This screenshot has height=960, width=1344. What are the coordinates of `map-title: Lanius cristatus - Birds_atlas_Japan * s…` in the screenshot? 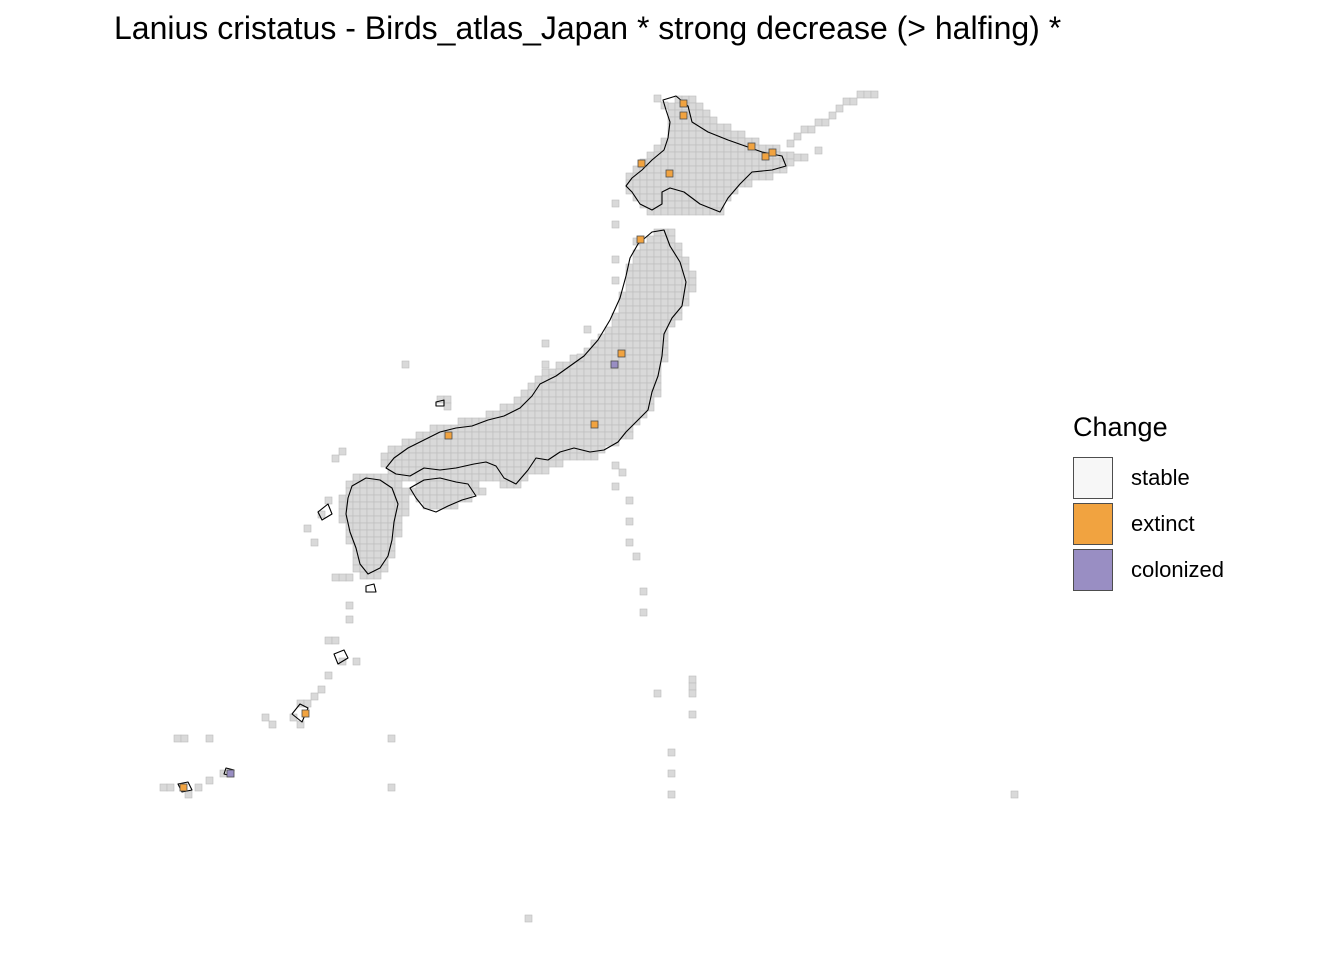 It's located at (588, 28).